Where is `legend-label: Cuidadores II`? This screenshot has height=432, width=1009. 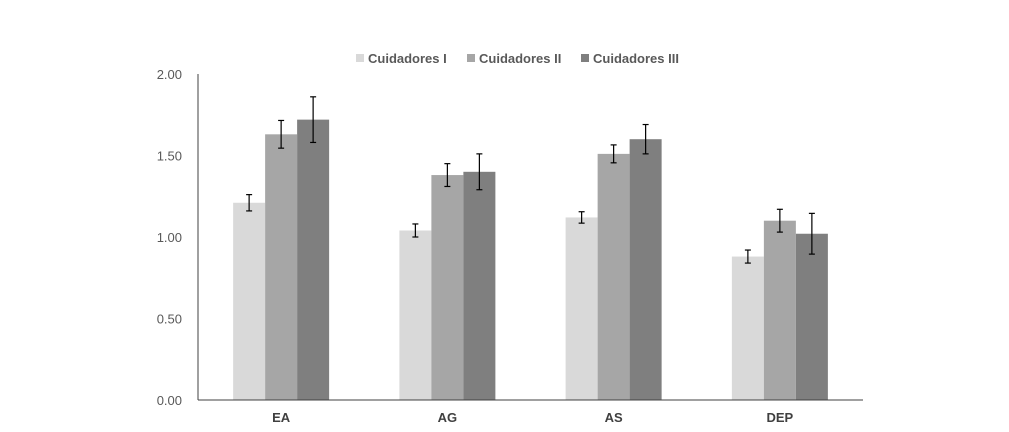
legend-label: Cuidadores II is located at coordinates (520, 58).